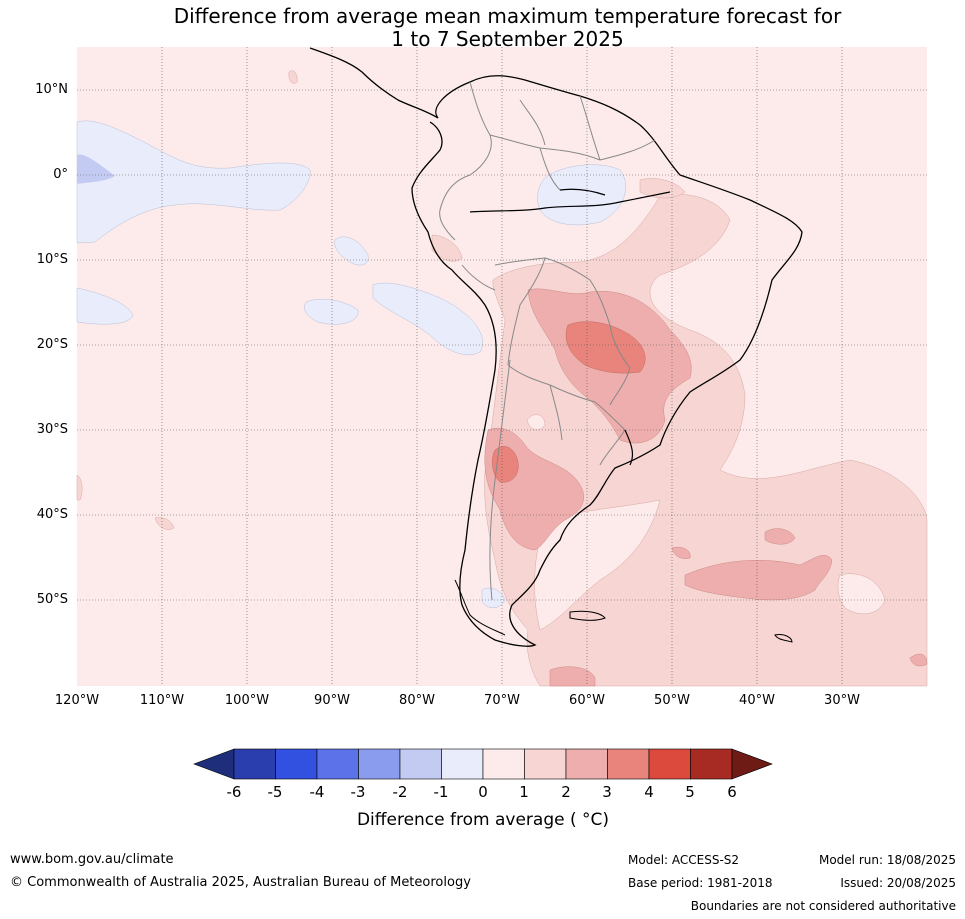 The width and height of the screenshot is (965, 919). What do you see at coordinates (417, 700) in the screenshot?
I see `lon-tick-80w: 80°W` at bounding box center [417, 700].